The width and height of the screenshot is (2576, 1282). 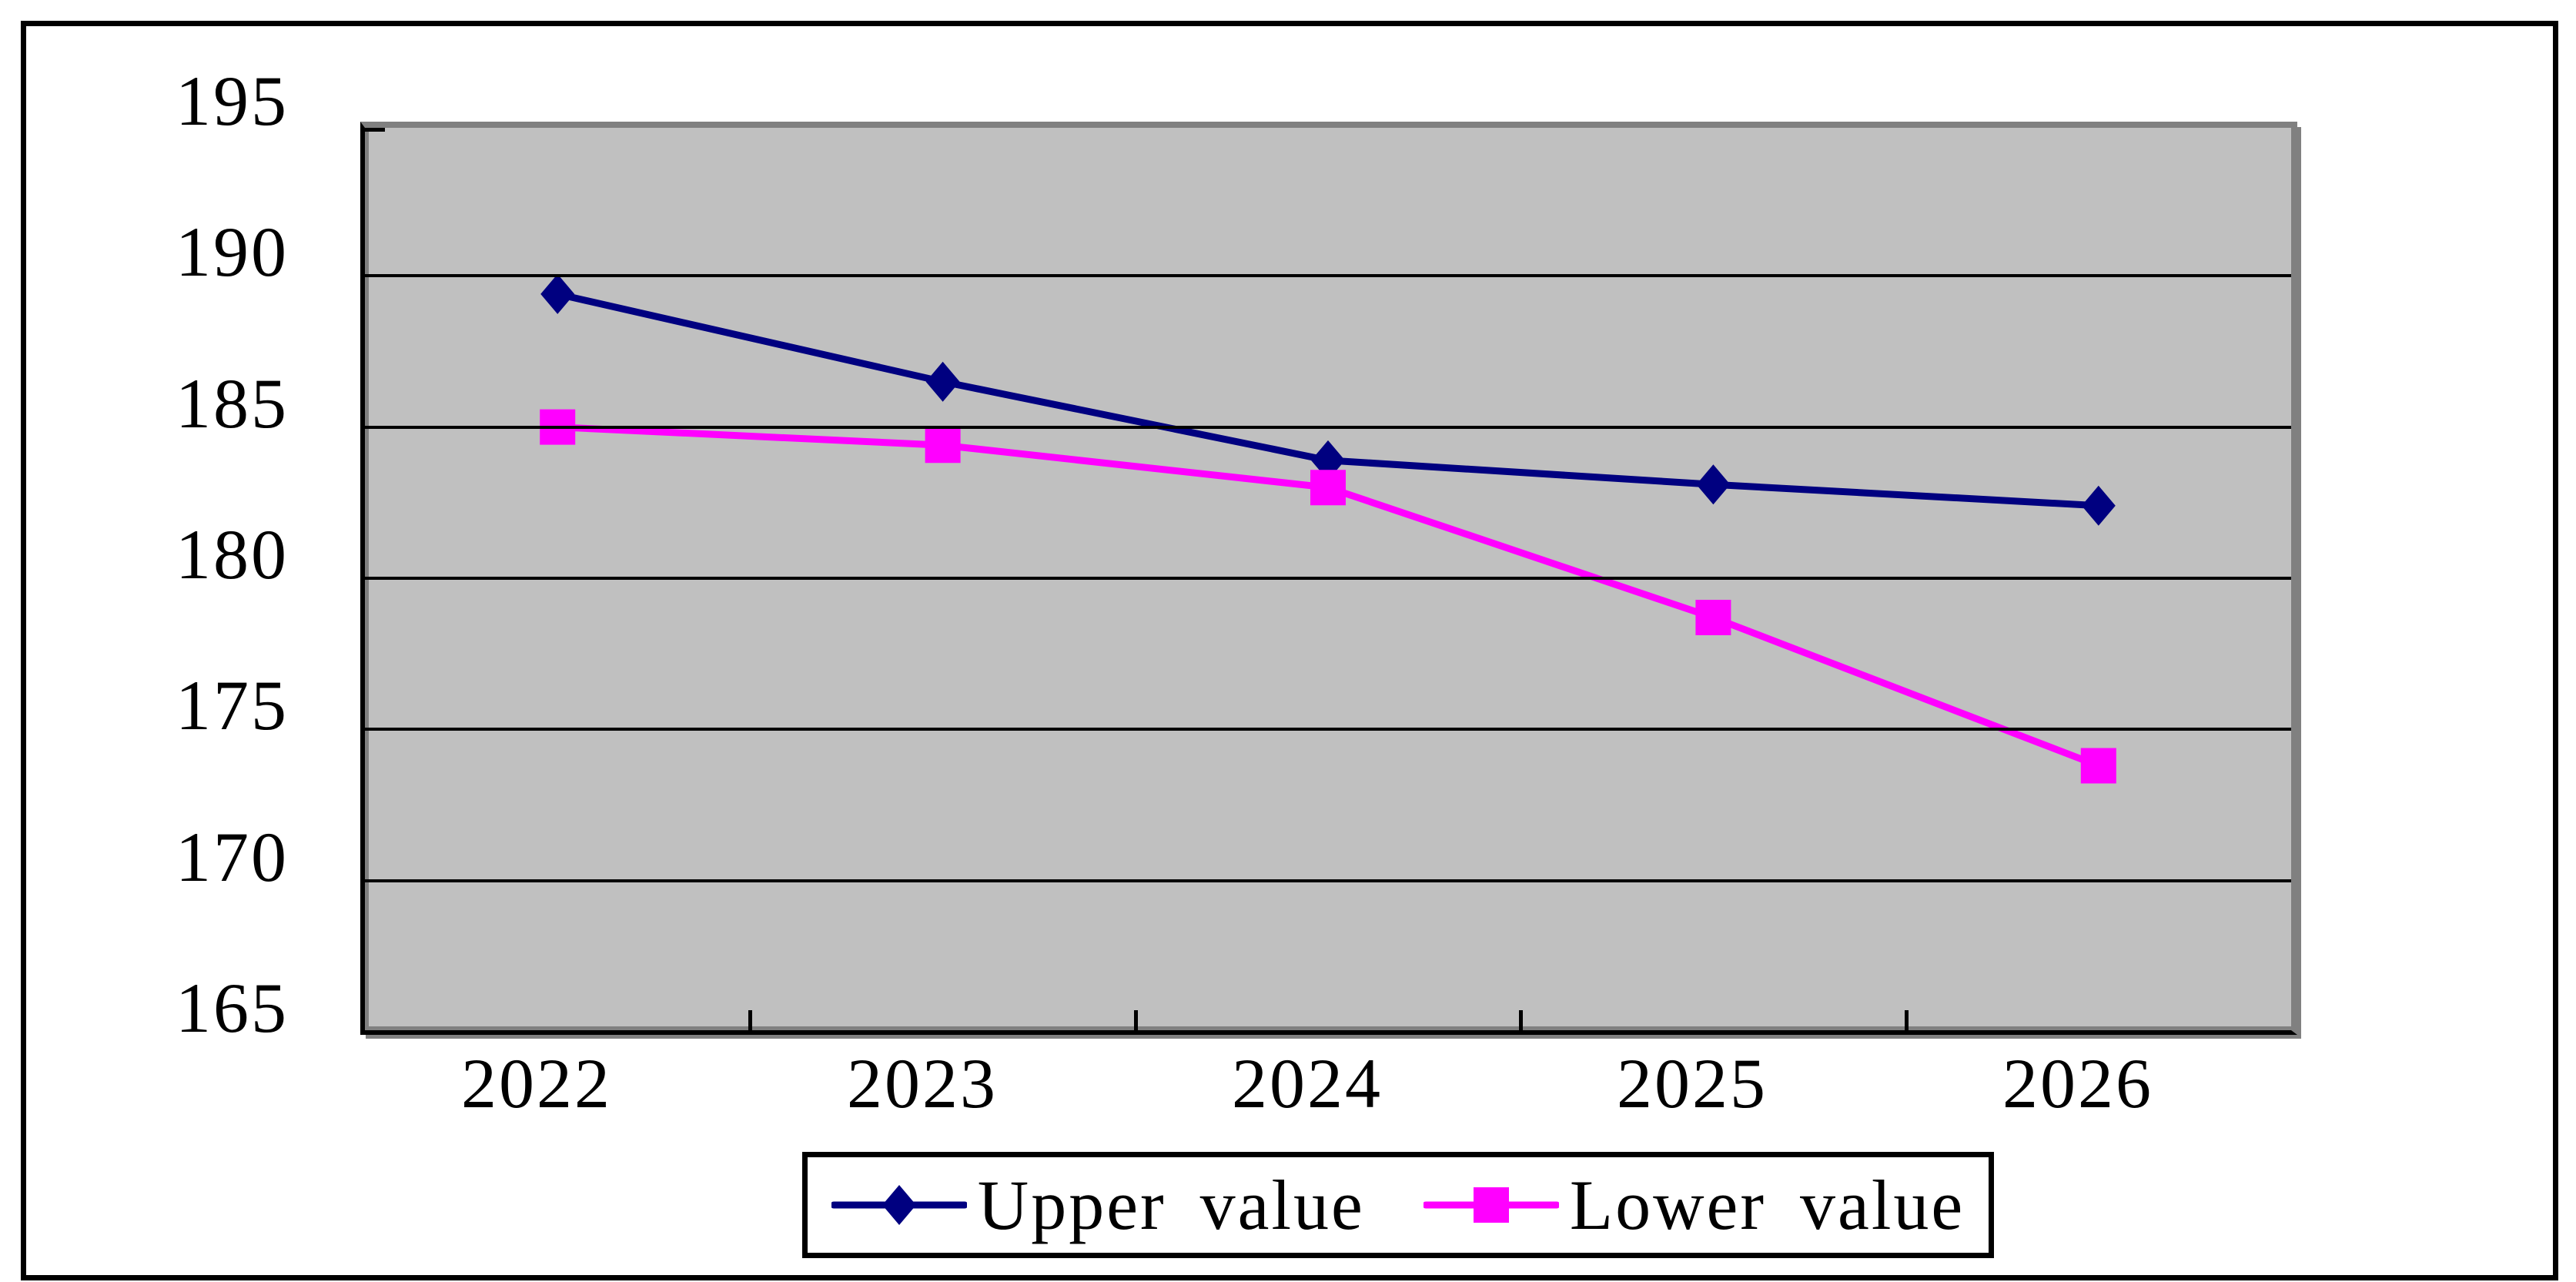 What do you see at coordinates (1491, 1205) in the screenshot?
I see `legend-marker-lower-value-square-icon` at bounding box center [1491, 1205].